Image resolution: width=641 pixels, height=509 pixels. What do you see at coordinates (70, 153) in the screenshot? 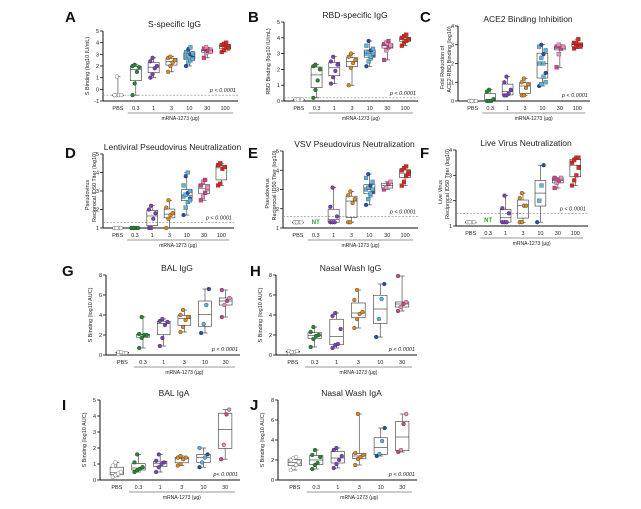
I see `panel-letter: D` at bounding box center [70, 153].